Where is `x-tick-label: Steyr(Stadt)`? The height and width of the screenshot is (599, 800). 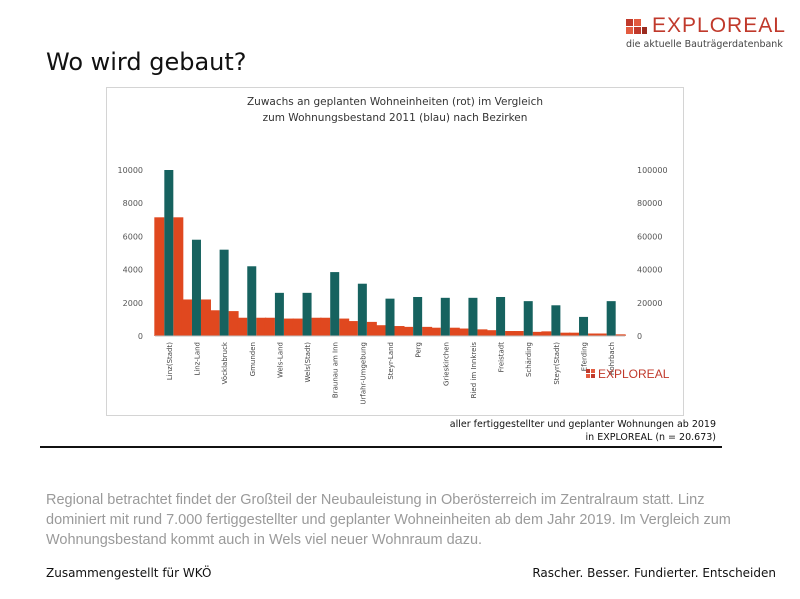 x-tick-label: Steyr(Stadt) is located at coordinates (557, 363).